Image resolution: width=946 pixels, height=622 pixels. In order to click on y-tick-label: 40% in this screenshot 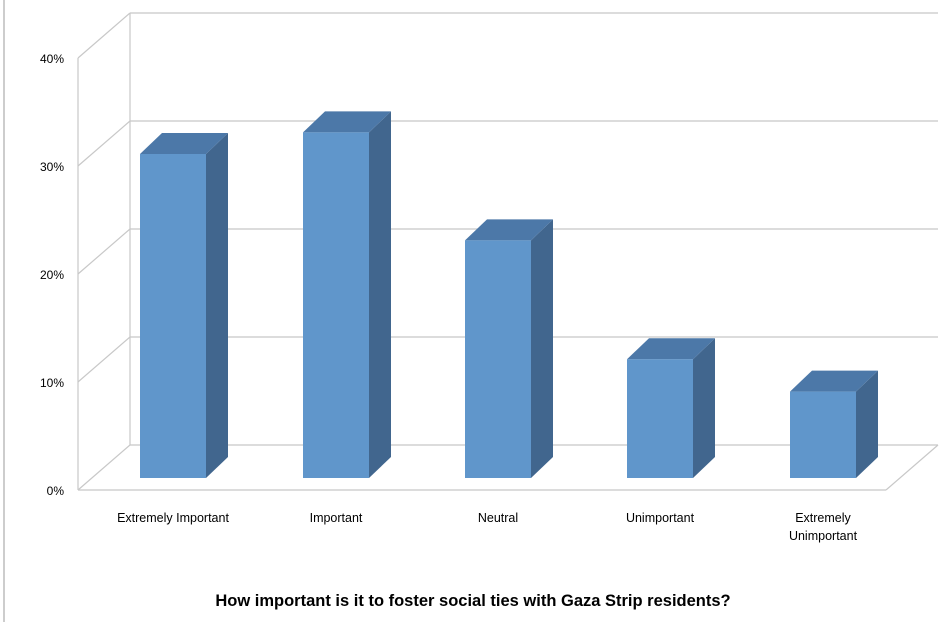, I will do `click(52, 59)`.